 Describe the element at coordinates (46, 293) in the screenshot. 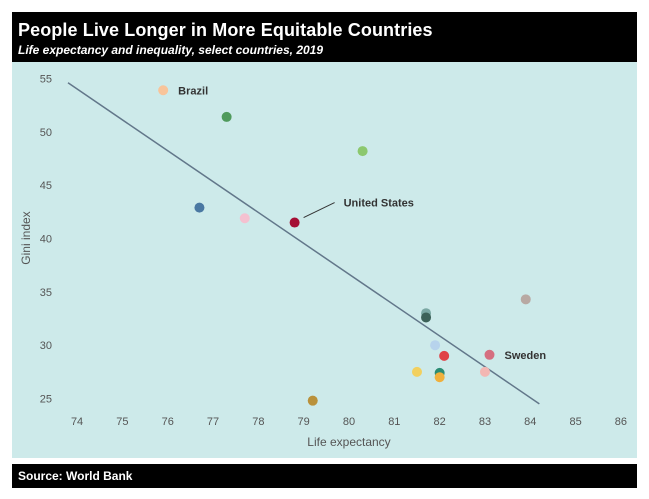

I see `y-tick-label: 35` at that location.